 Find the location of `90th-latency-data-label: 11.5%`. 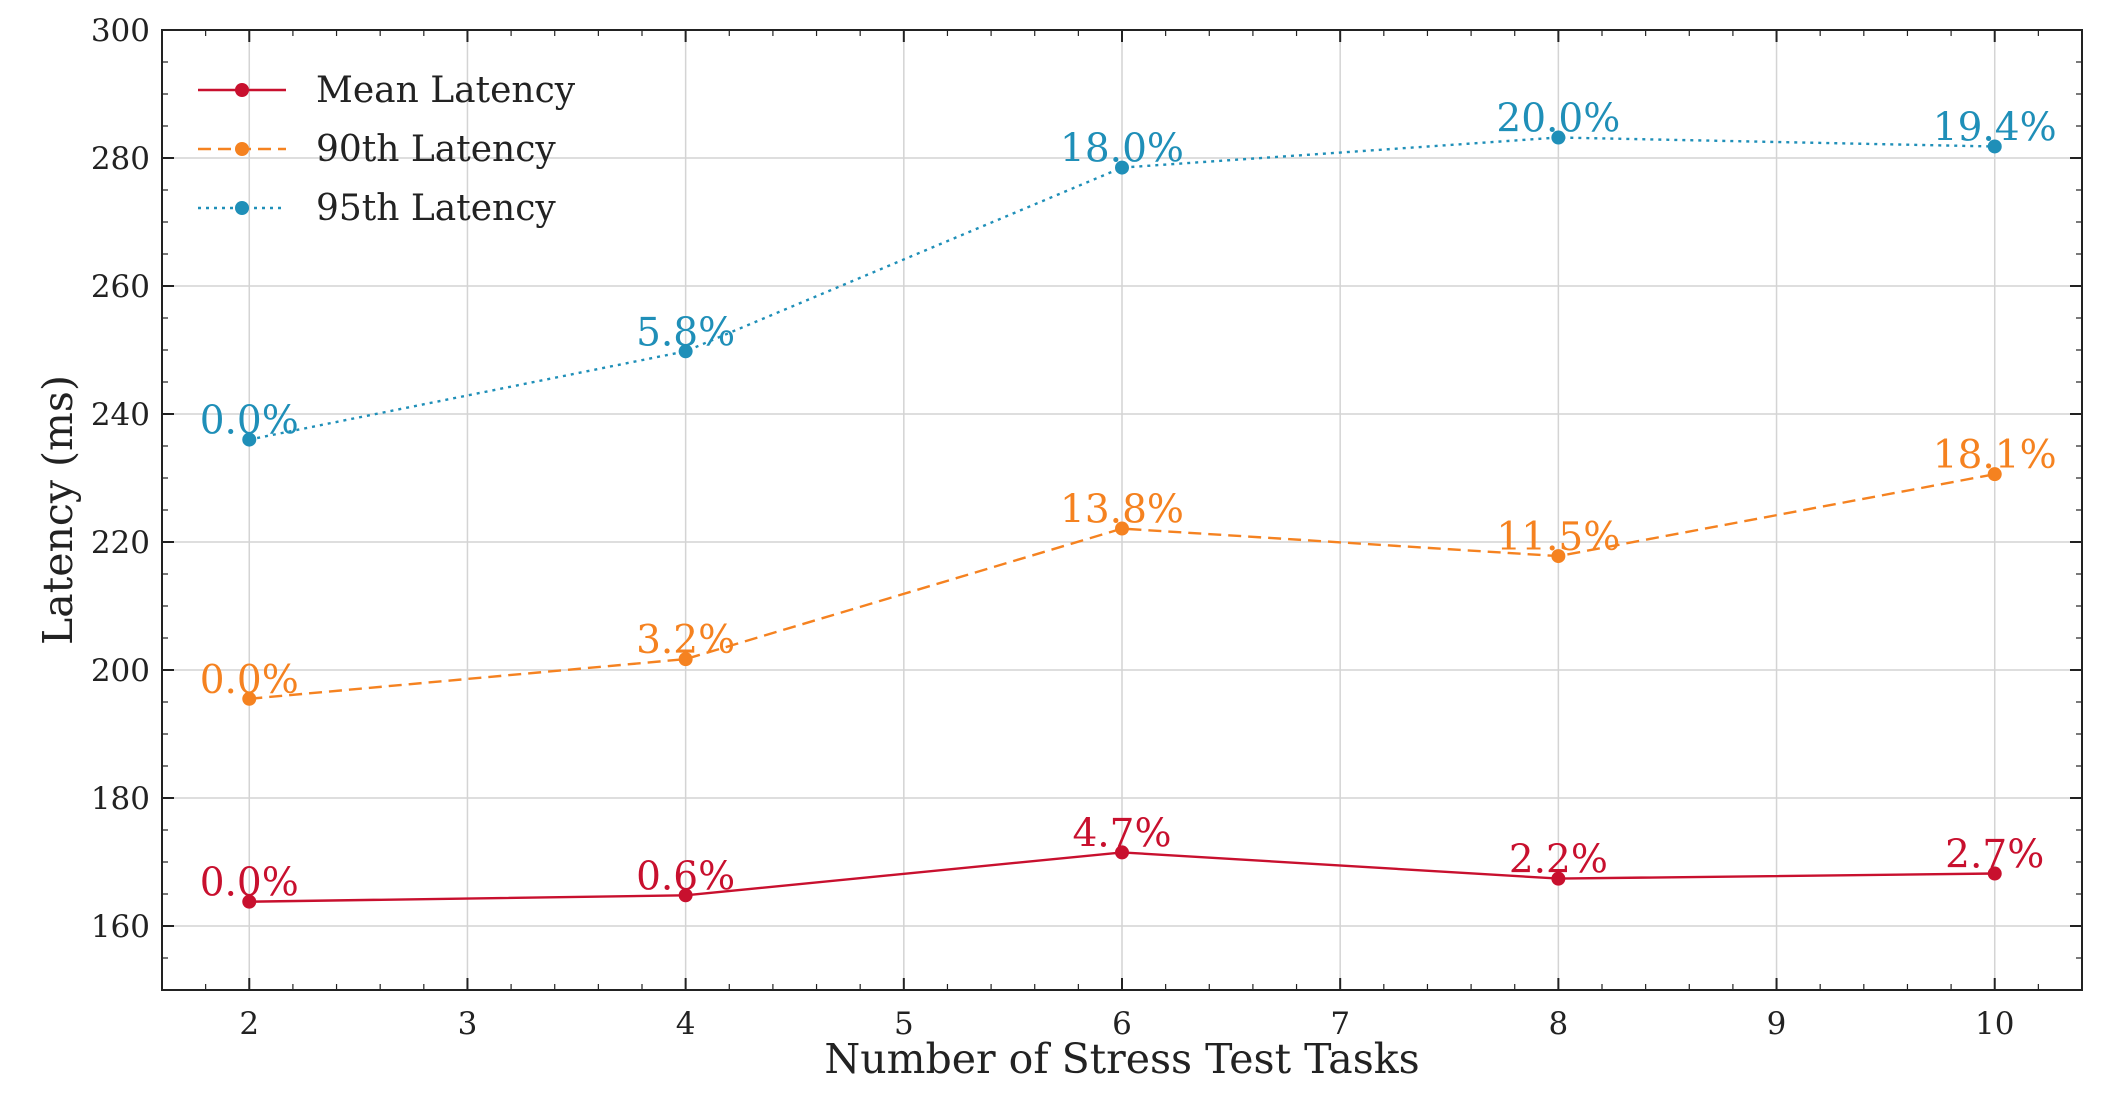

90th-latency-data-label: 11.5% is located at coordinates (1558, 537).